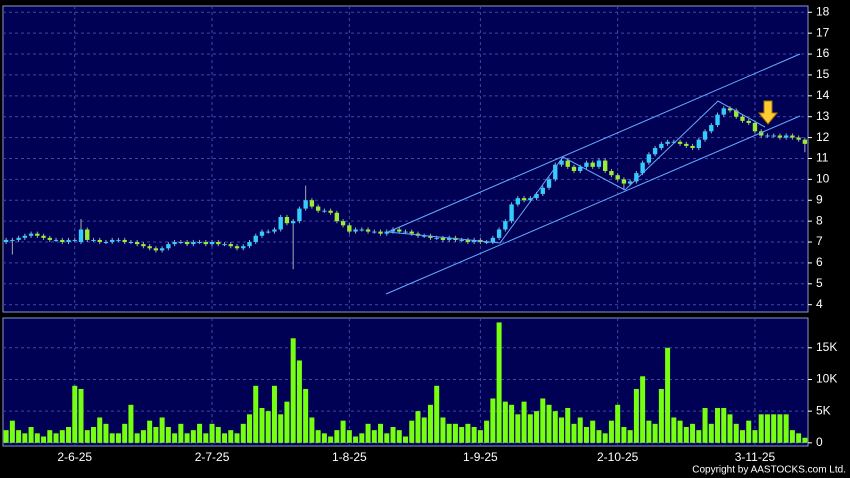 The image size is (850, 478). Describe the element at coordinates (823, 53) in the screenshot. I see `y-tick-label: 16` at that location.